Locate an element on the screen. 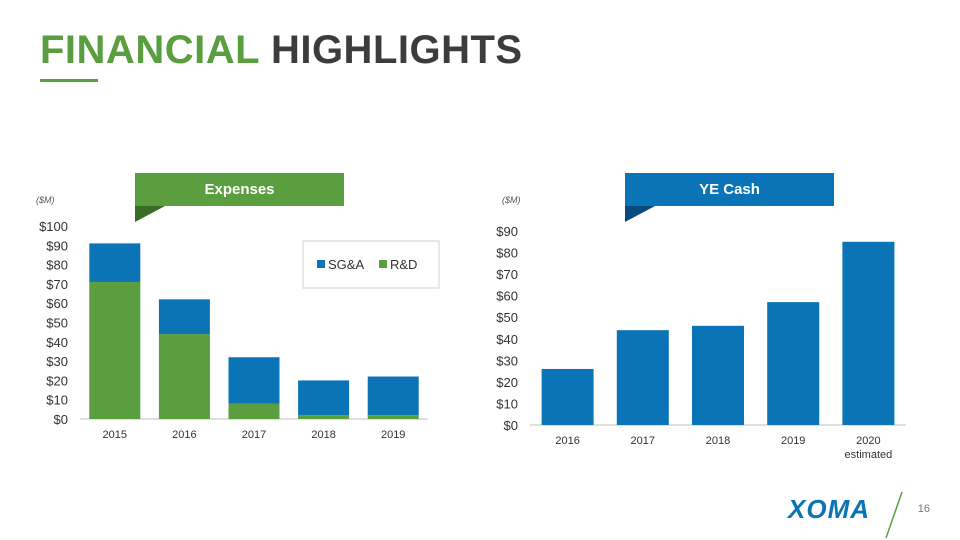 The height and width of the screenshot is (540, 960). expenses-title: Expenses is located at coordinates (239, 189).